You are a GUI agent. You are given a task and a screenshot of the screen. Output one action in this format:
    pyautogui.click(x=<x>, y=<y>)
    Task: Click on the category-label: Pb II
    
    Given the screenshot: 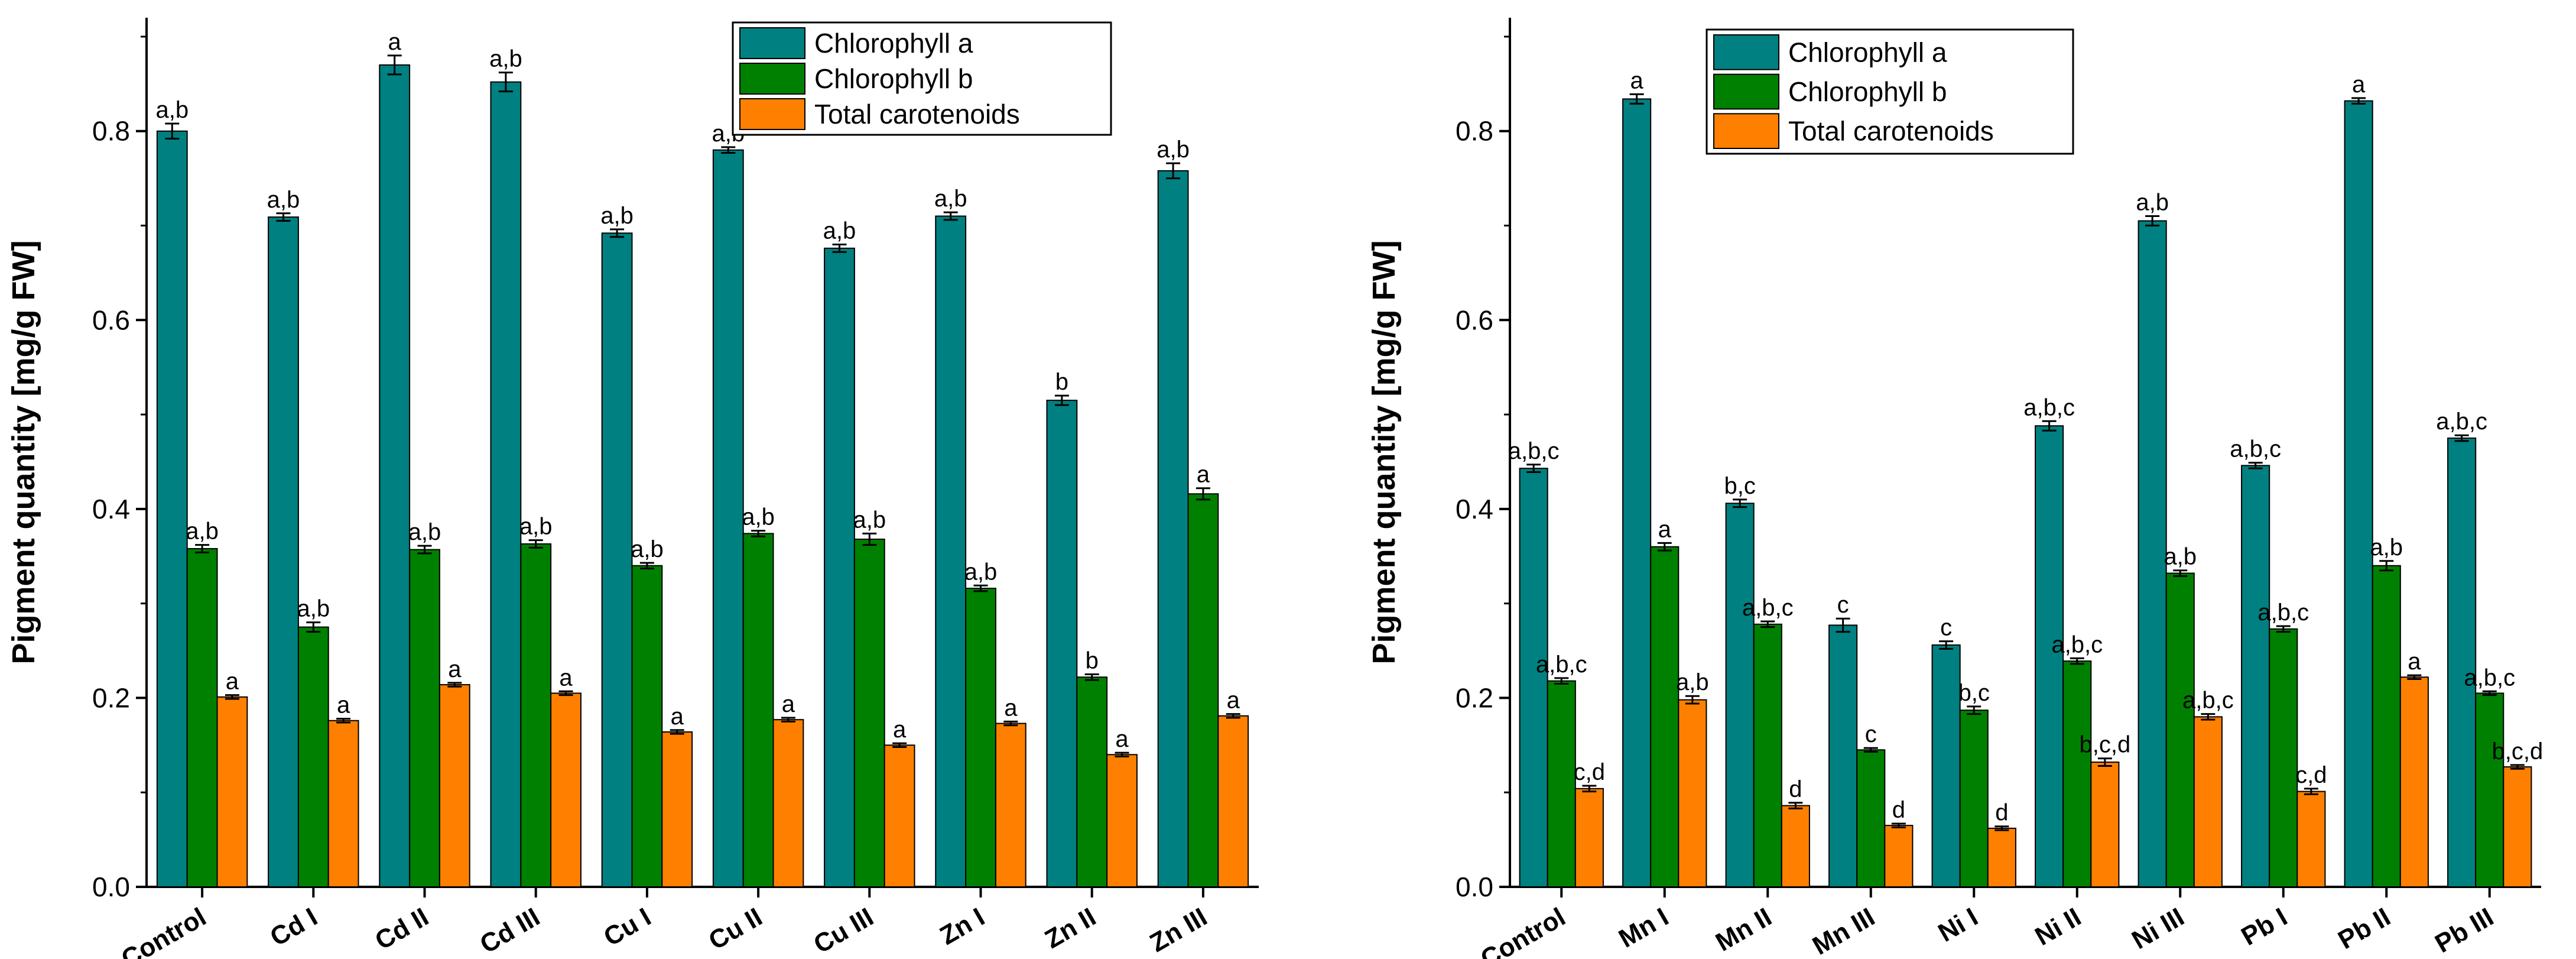 What is the action you would take?
    pyautogui.click(x=2364, y=928)
    